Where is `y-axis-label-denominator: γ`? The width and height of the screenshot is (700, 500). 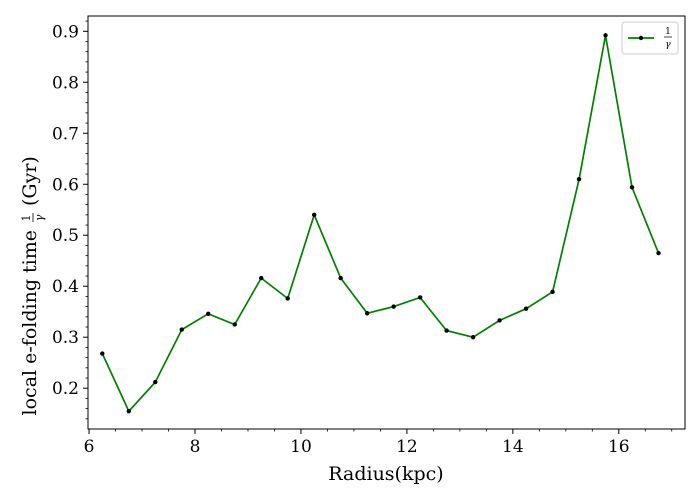
y-axis-label-denominator: γ is located at coordinates (39, 217).